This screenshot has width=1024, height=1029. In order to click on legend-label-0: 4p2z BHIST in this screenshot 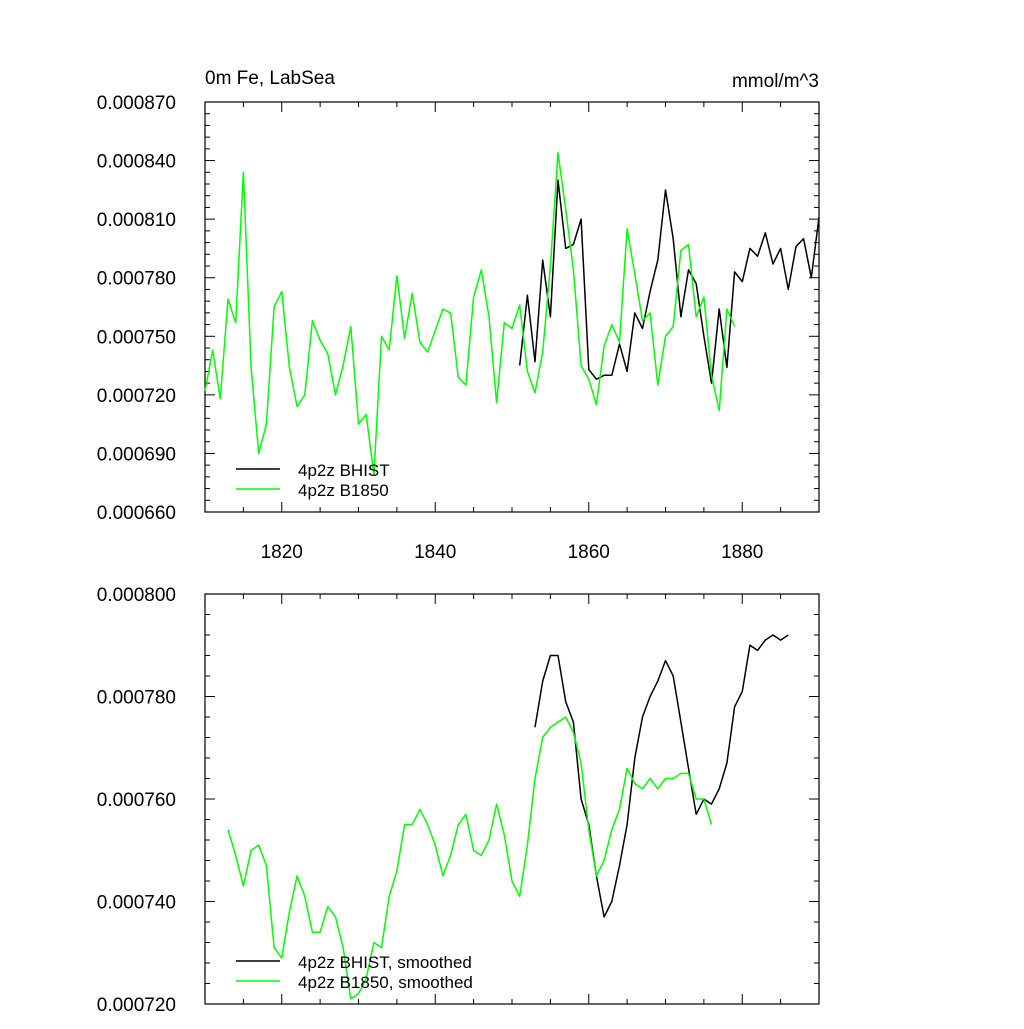, I will do `click(344, 470)`.